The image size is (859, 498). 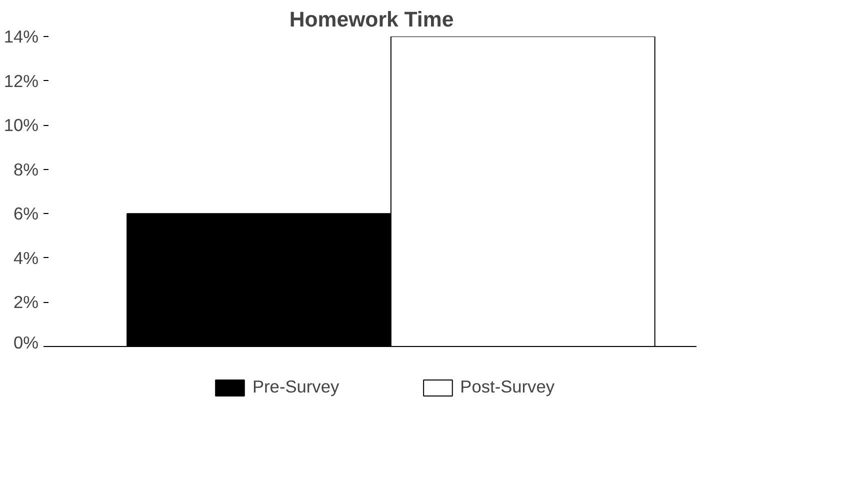 What do you see at coordinates (25, 342) in the screenshot?
I see `y-tick-label: 0%` at bounding box center [25, 342].